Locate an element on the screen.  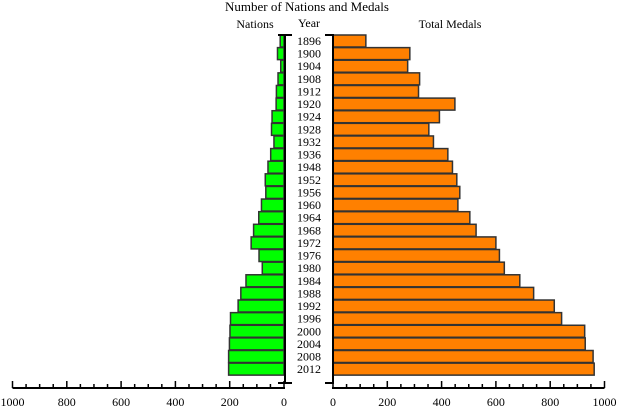
year-label-1908: 1908 is located at coordinates (309, 79).